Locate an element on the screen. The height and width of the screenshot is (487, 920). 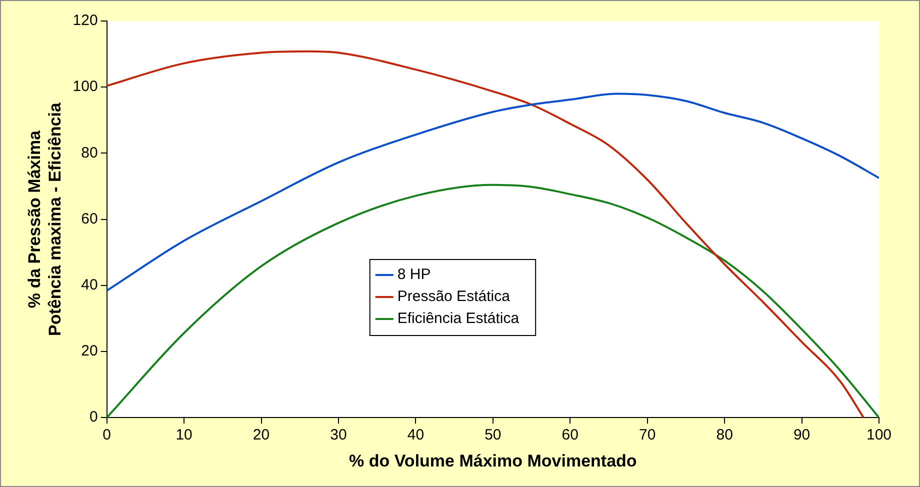
x-tick-label: 20 is located at coordinates (261, 435).